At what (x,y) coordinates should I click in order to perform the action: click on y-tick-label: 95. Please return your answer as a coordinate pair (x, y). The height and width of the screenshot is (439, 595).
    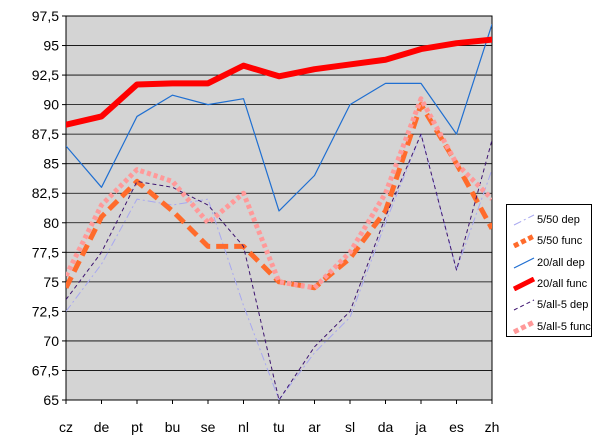
    Looking at the image, I should click on (51, 46).